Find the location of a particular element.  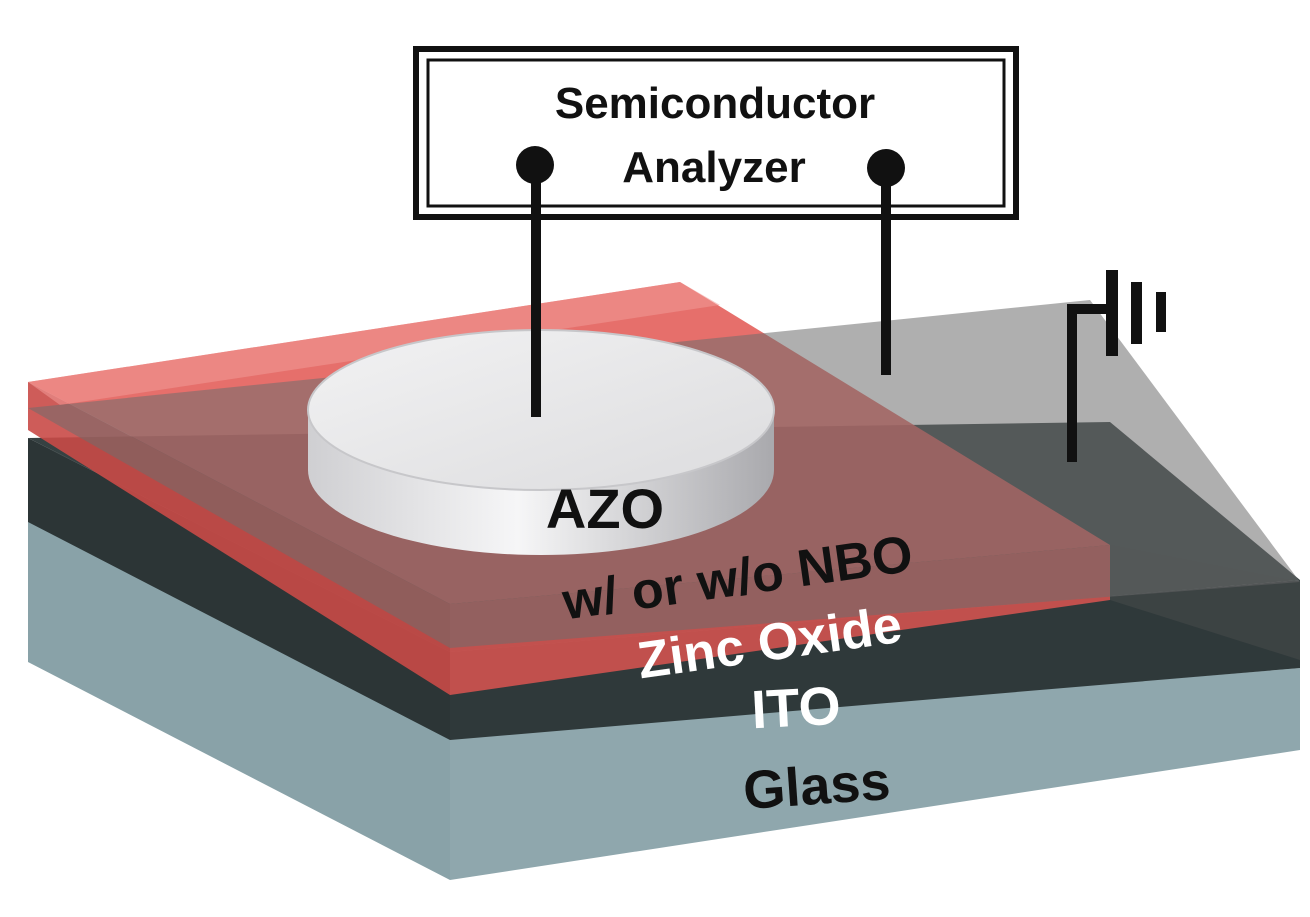

analyzer-label-line1: Semiconductor is located at coordinates (715, 103).